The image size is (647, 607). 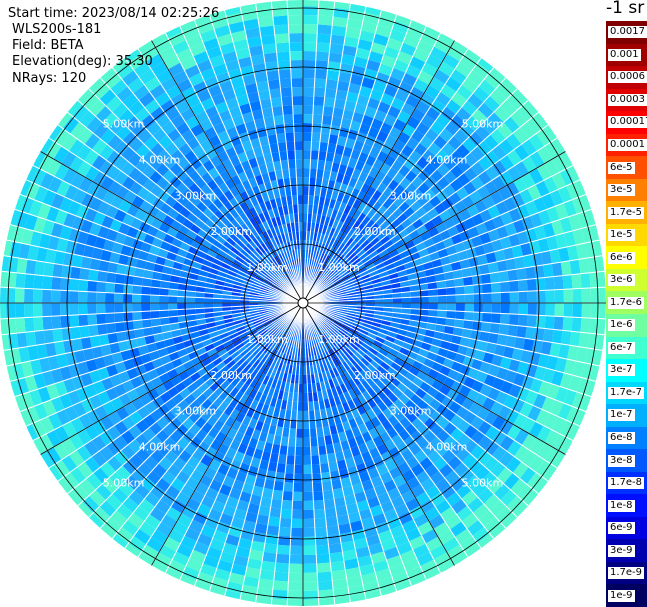 I want to click on colorbar-tick-label: 0.0006, so click(x=627, y=77).